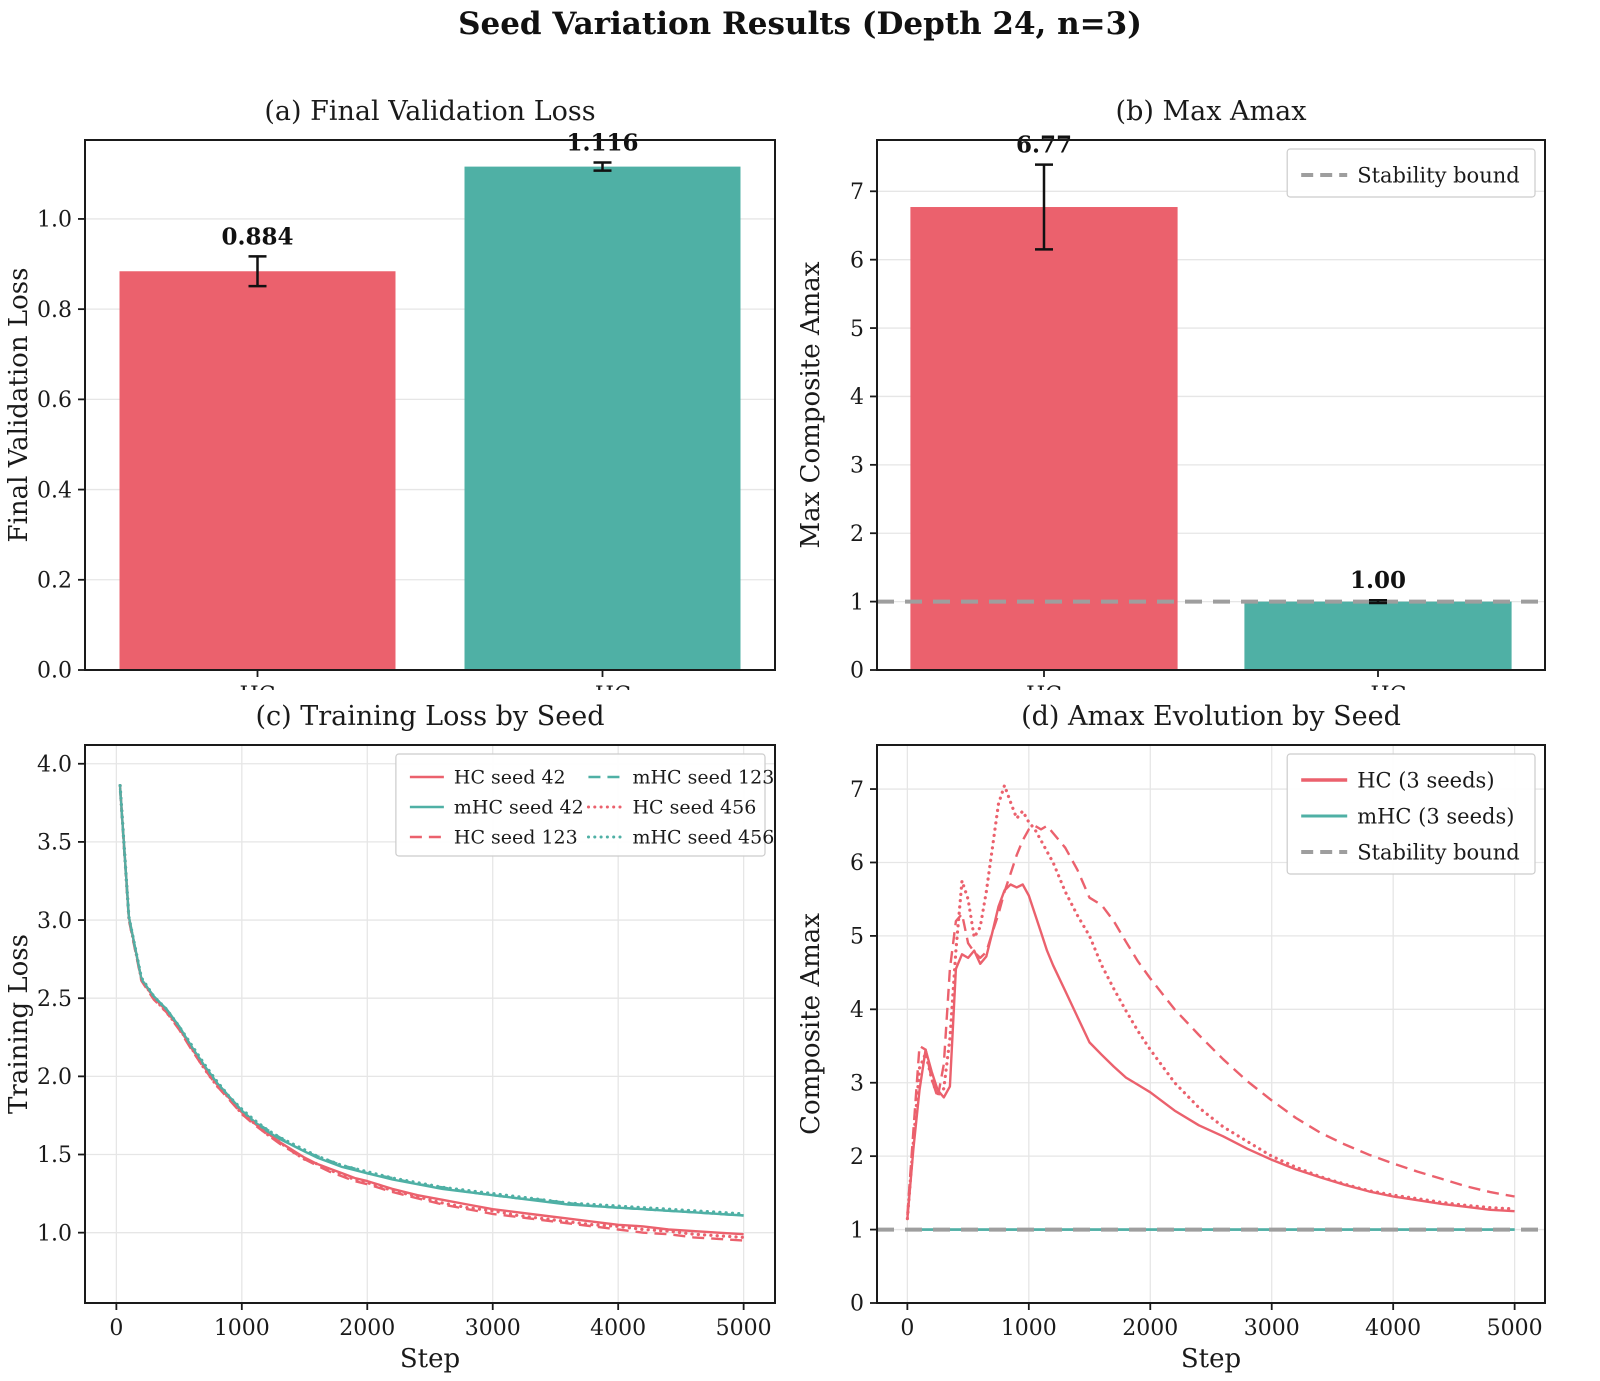 The height and width of the screenshot is (1381, 1600). I want to click on bar-value-label: 1.00, so click(1378, 580).